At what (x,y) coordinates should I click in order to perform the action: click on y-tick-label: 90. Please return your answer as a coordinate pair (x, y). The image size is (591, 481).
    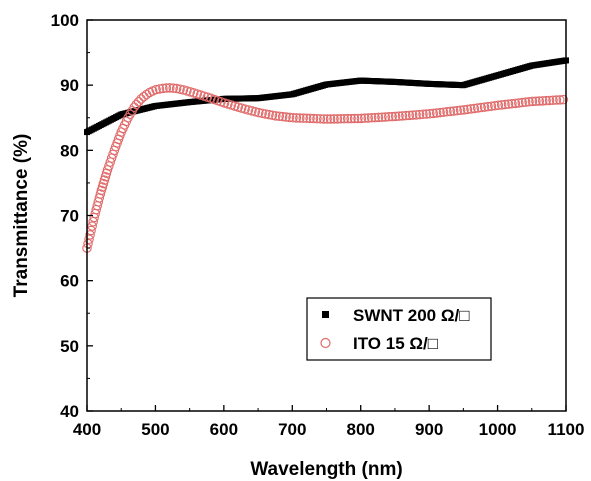
    Looking at the image, I should click on (69, 85).